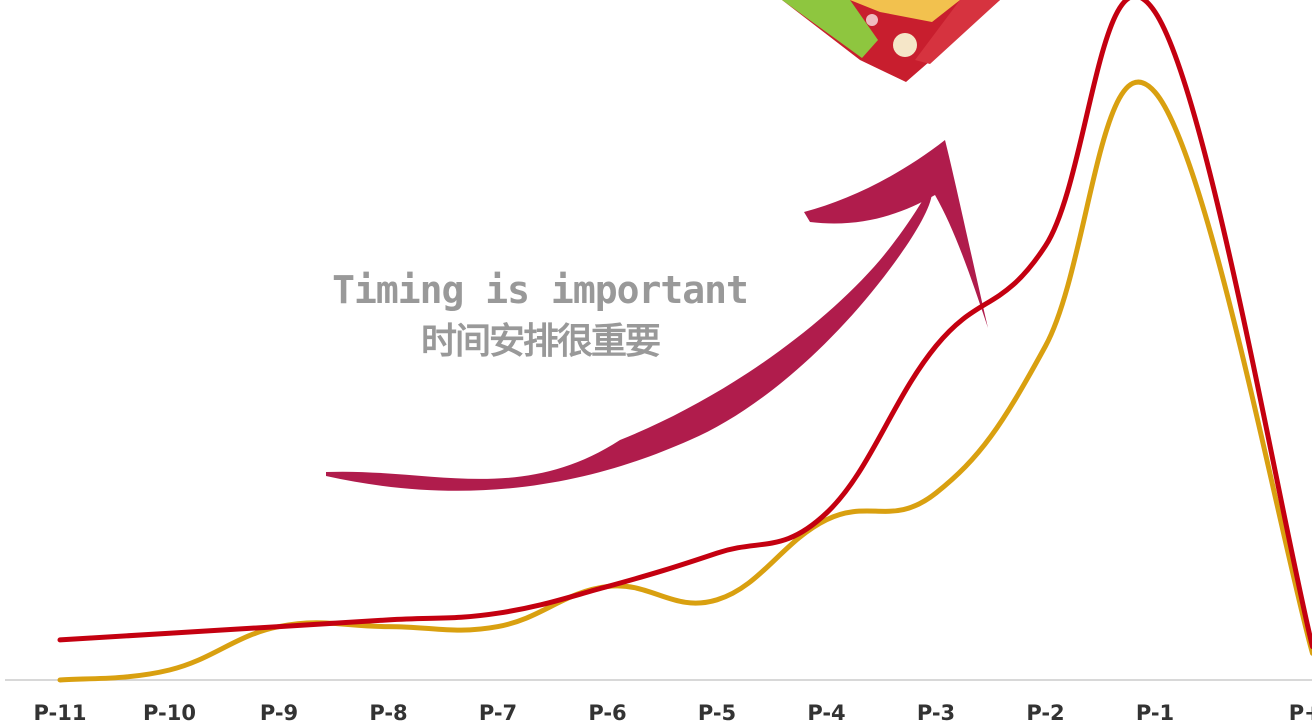  What do you see at coordinates (826, 711) in the screenshot?
I see `x-tick-label: P-4` at bounding box center [826, 711].